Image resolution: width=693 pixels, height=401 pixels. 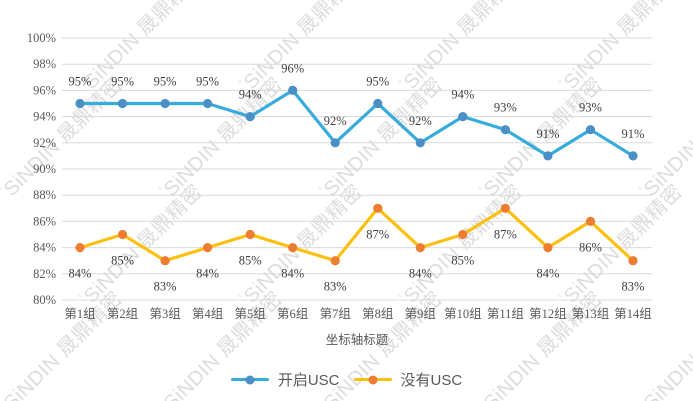 I want to click on y-tick-label: 98%, so click(x=44, y=64).